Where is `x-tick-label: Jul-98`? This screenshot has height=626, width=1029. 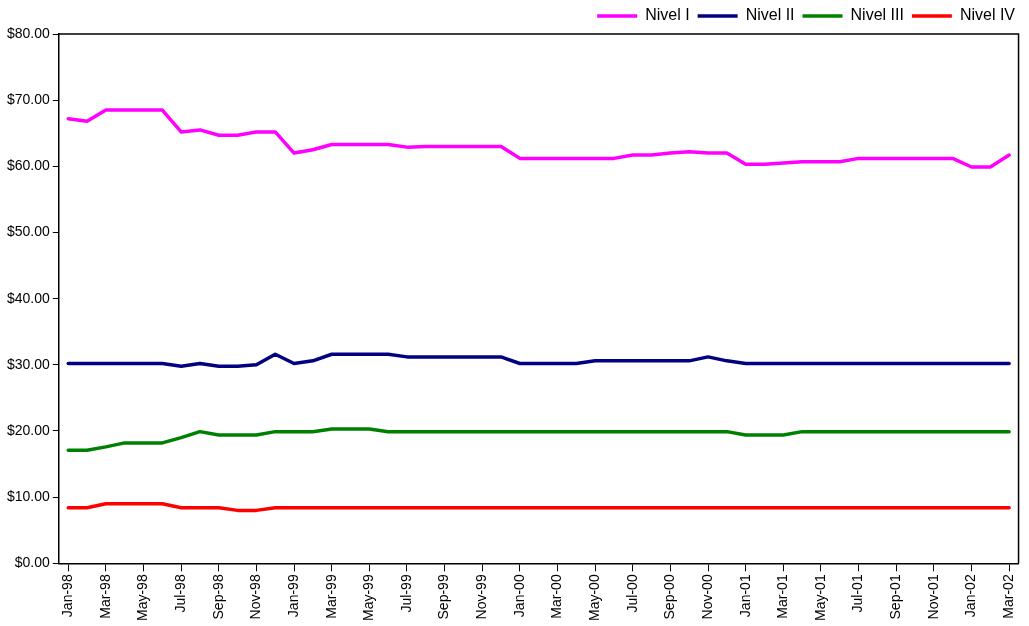 x-tick-label: Jul-98 is located at coordinates (180, 593).